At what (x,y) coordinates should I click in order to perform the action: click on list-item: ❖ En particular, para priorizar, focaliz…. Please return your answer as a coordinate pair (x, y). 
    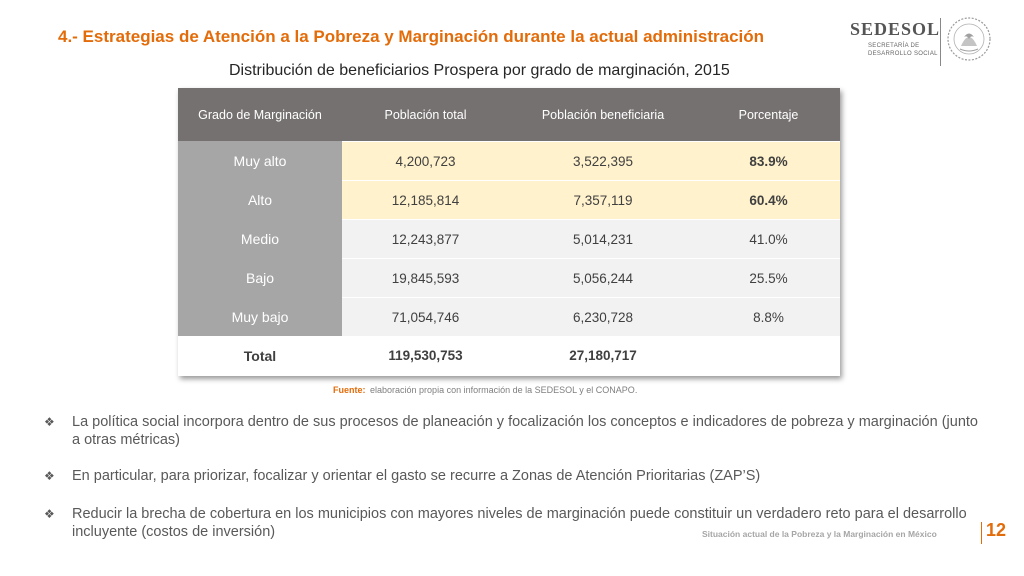
    Looking at the image, I should click on (402, 476).